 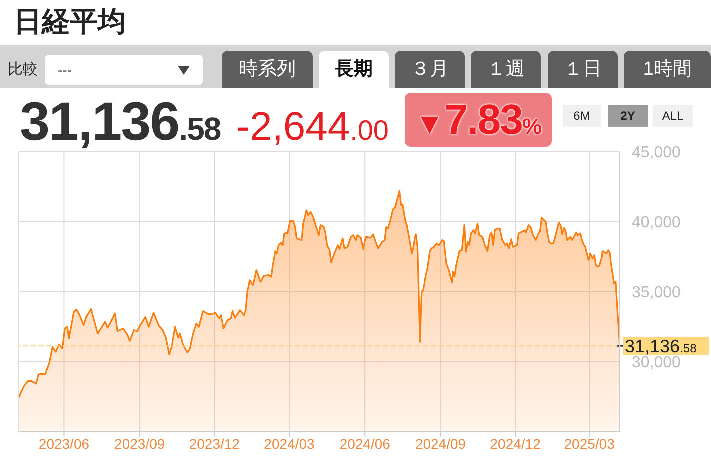 I want to click on x-tick-label: 2024/12, so click(x=516, y=444).